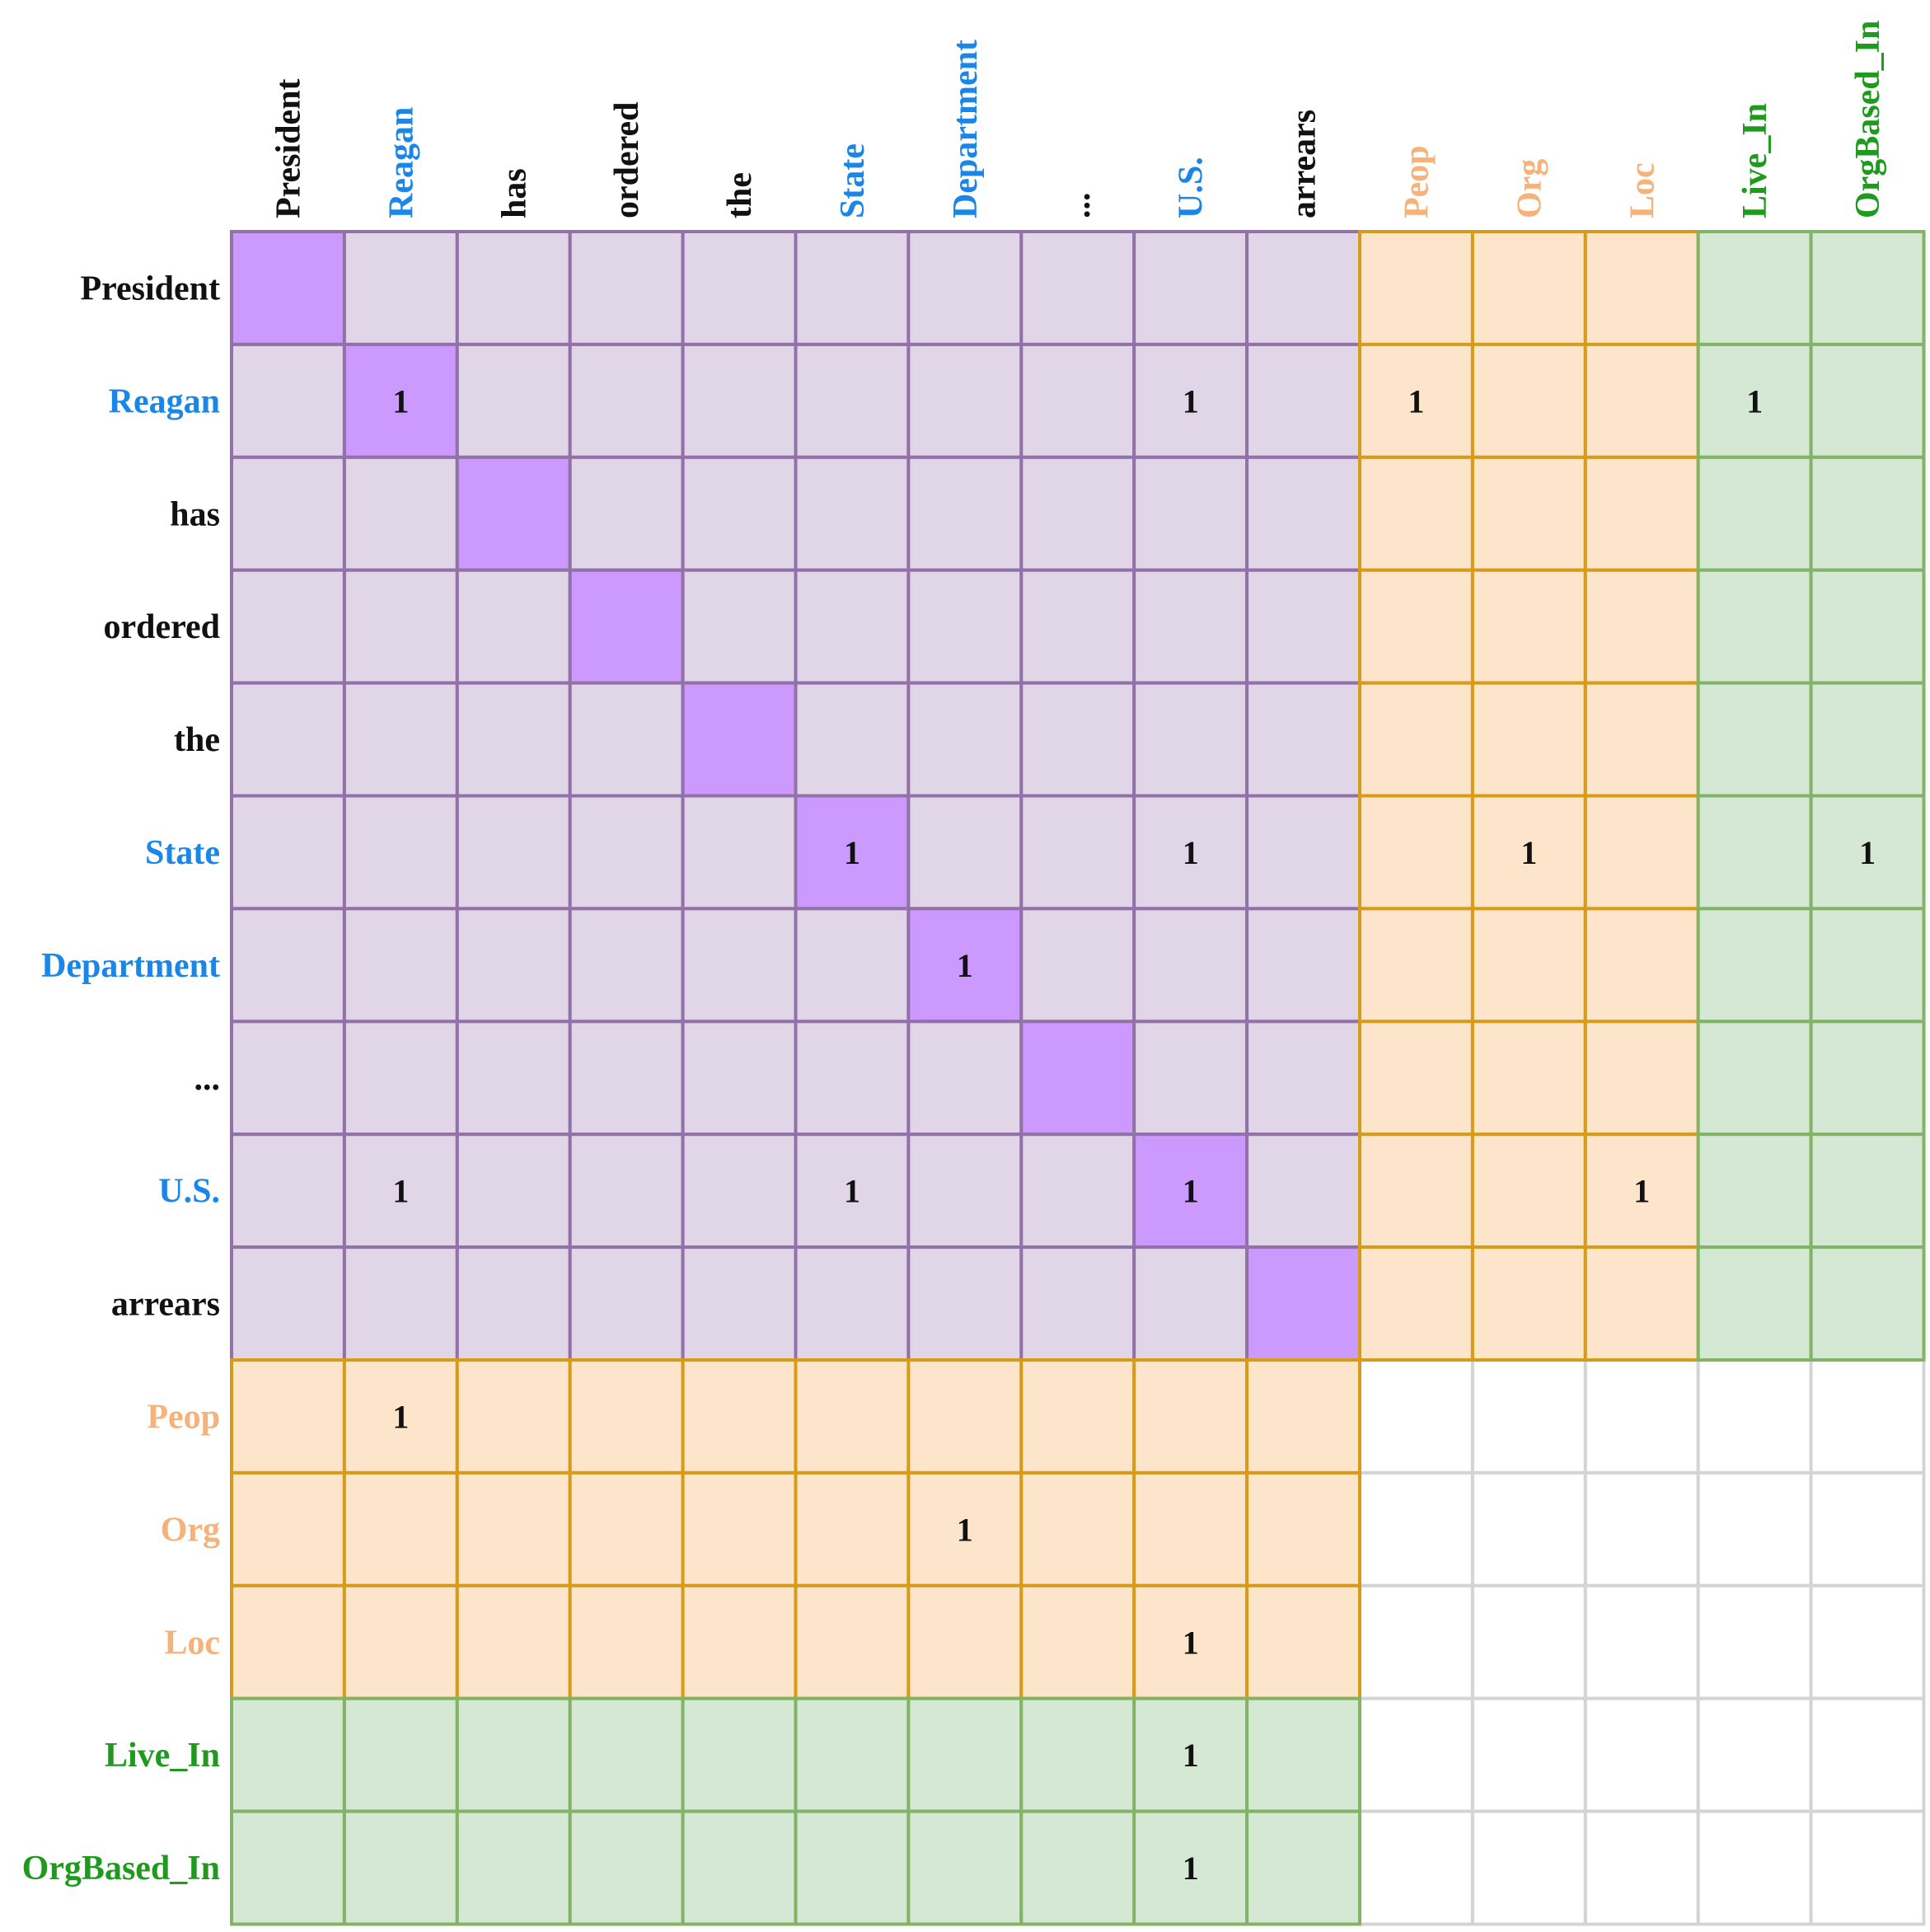 This screenshot has height=1932, width=1930. What do you see at coordinates (513, 627) in the screenshot?
I see `matrix-cell-ordered-has` at bounding box center [513, 627].